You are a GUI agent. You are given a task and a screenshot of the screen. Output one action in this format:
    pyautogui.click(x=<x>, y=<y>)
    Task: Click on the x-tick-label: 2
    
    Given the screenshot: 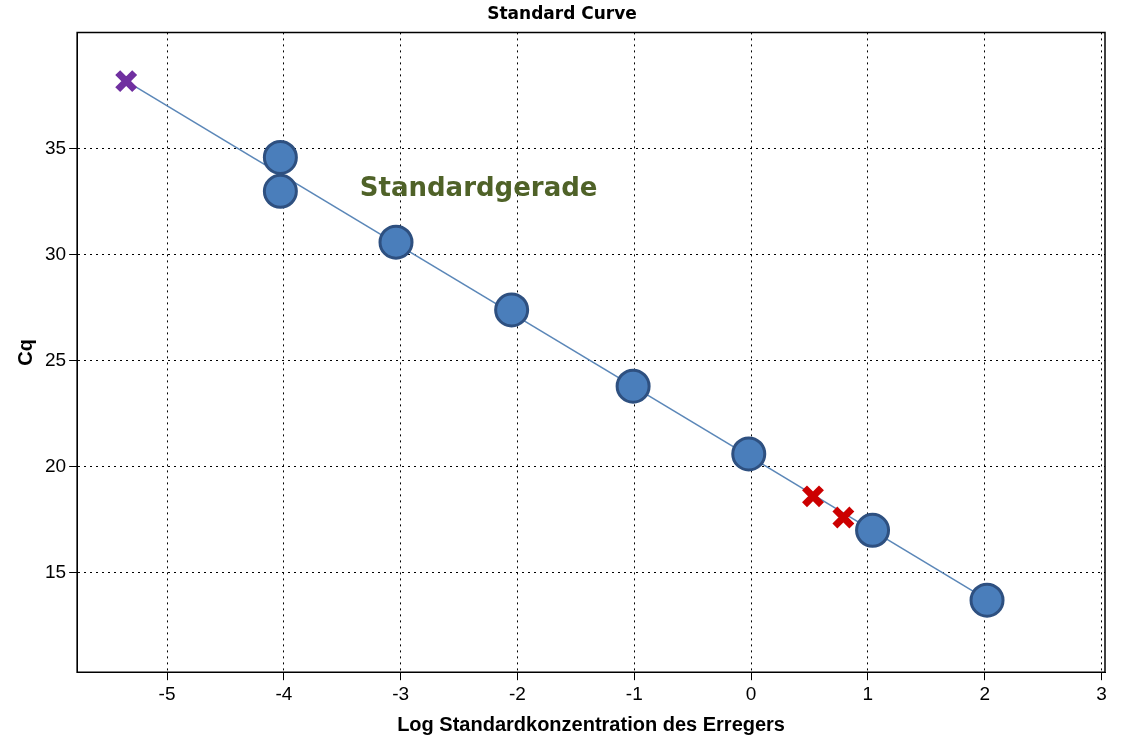 What is the action you would take?
    pyautogui.click(x=984, y=693)
    